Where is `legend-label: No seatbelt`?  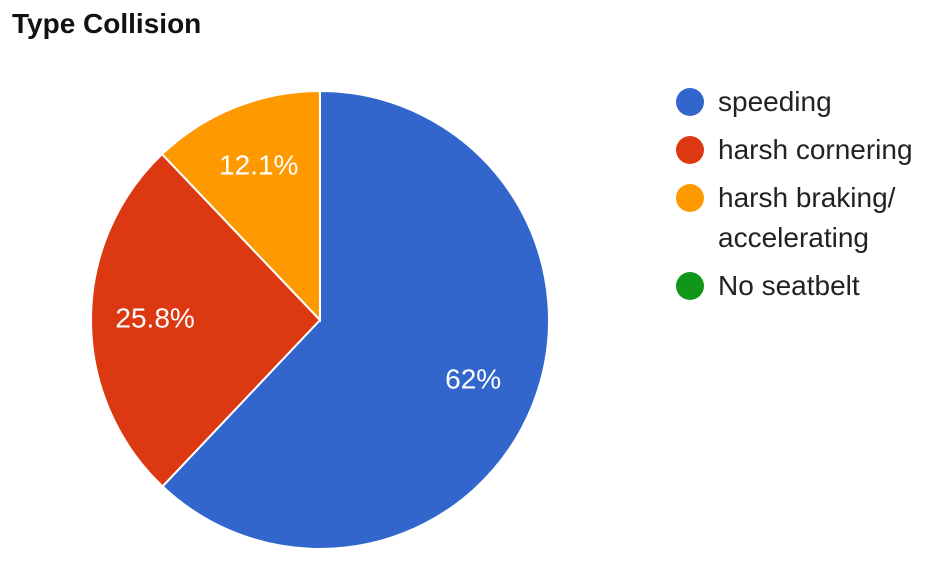
legend-label: No seatbelt is located at coordinates (789, 285).